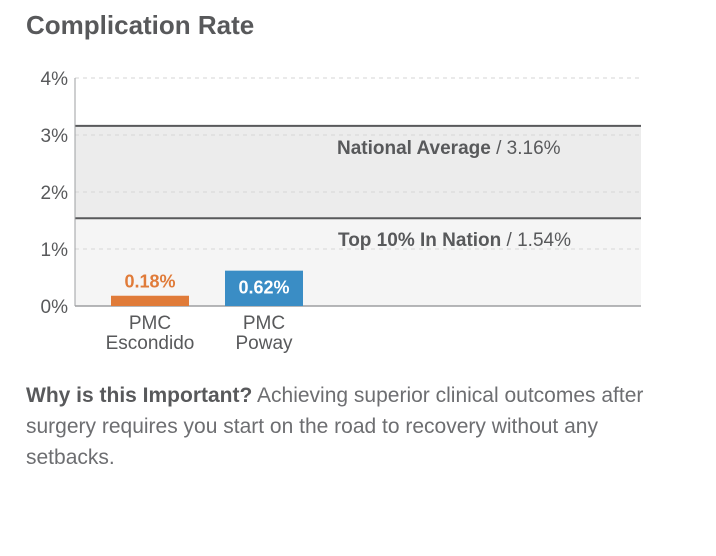 This screenshot has height=556, width=716. What do you see at coordinates (544, 240) in the screenshot?
I see `reference-value: 1.54%` at bounding box center [544, 240].